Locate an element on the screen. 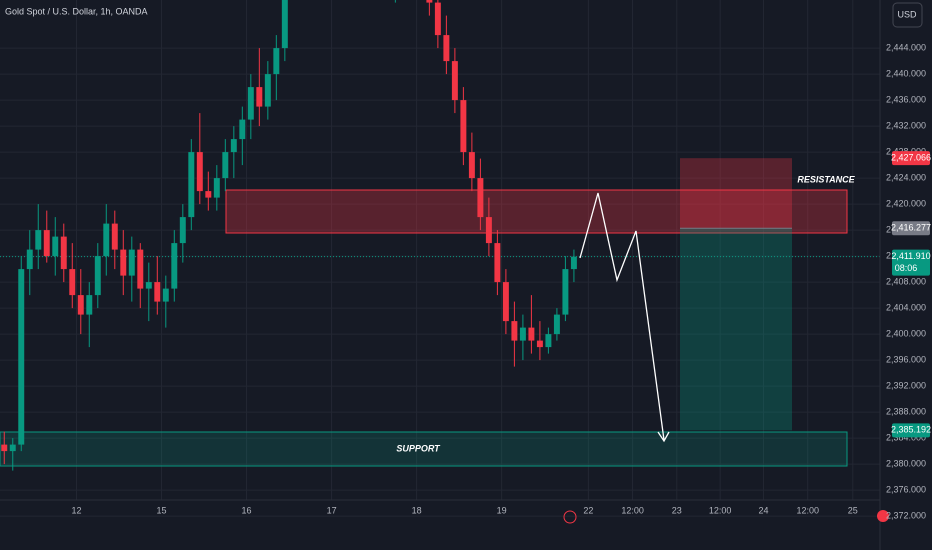 This screenshot has height=550, width=932. target-zone is located at coordinates (736, 329).